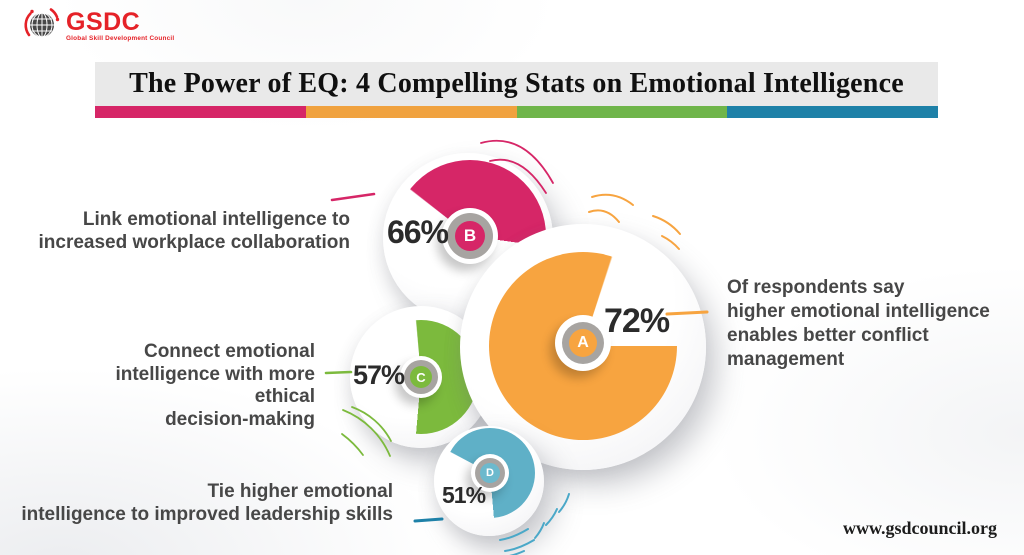 This screenshot has width=1024, height=555. I want to click on stripe-teal-segment, so click(832, 112).